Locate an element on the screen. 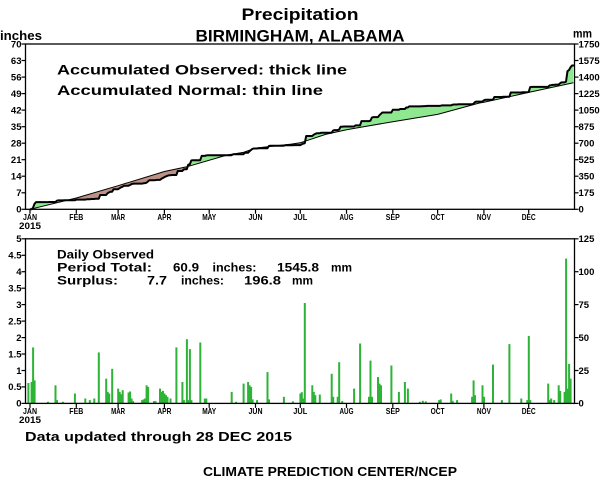 The width and height of the screenshot is (600, 481). svg-text: 175 is located at coordinates (587, 193).